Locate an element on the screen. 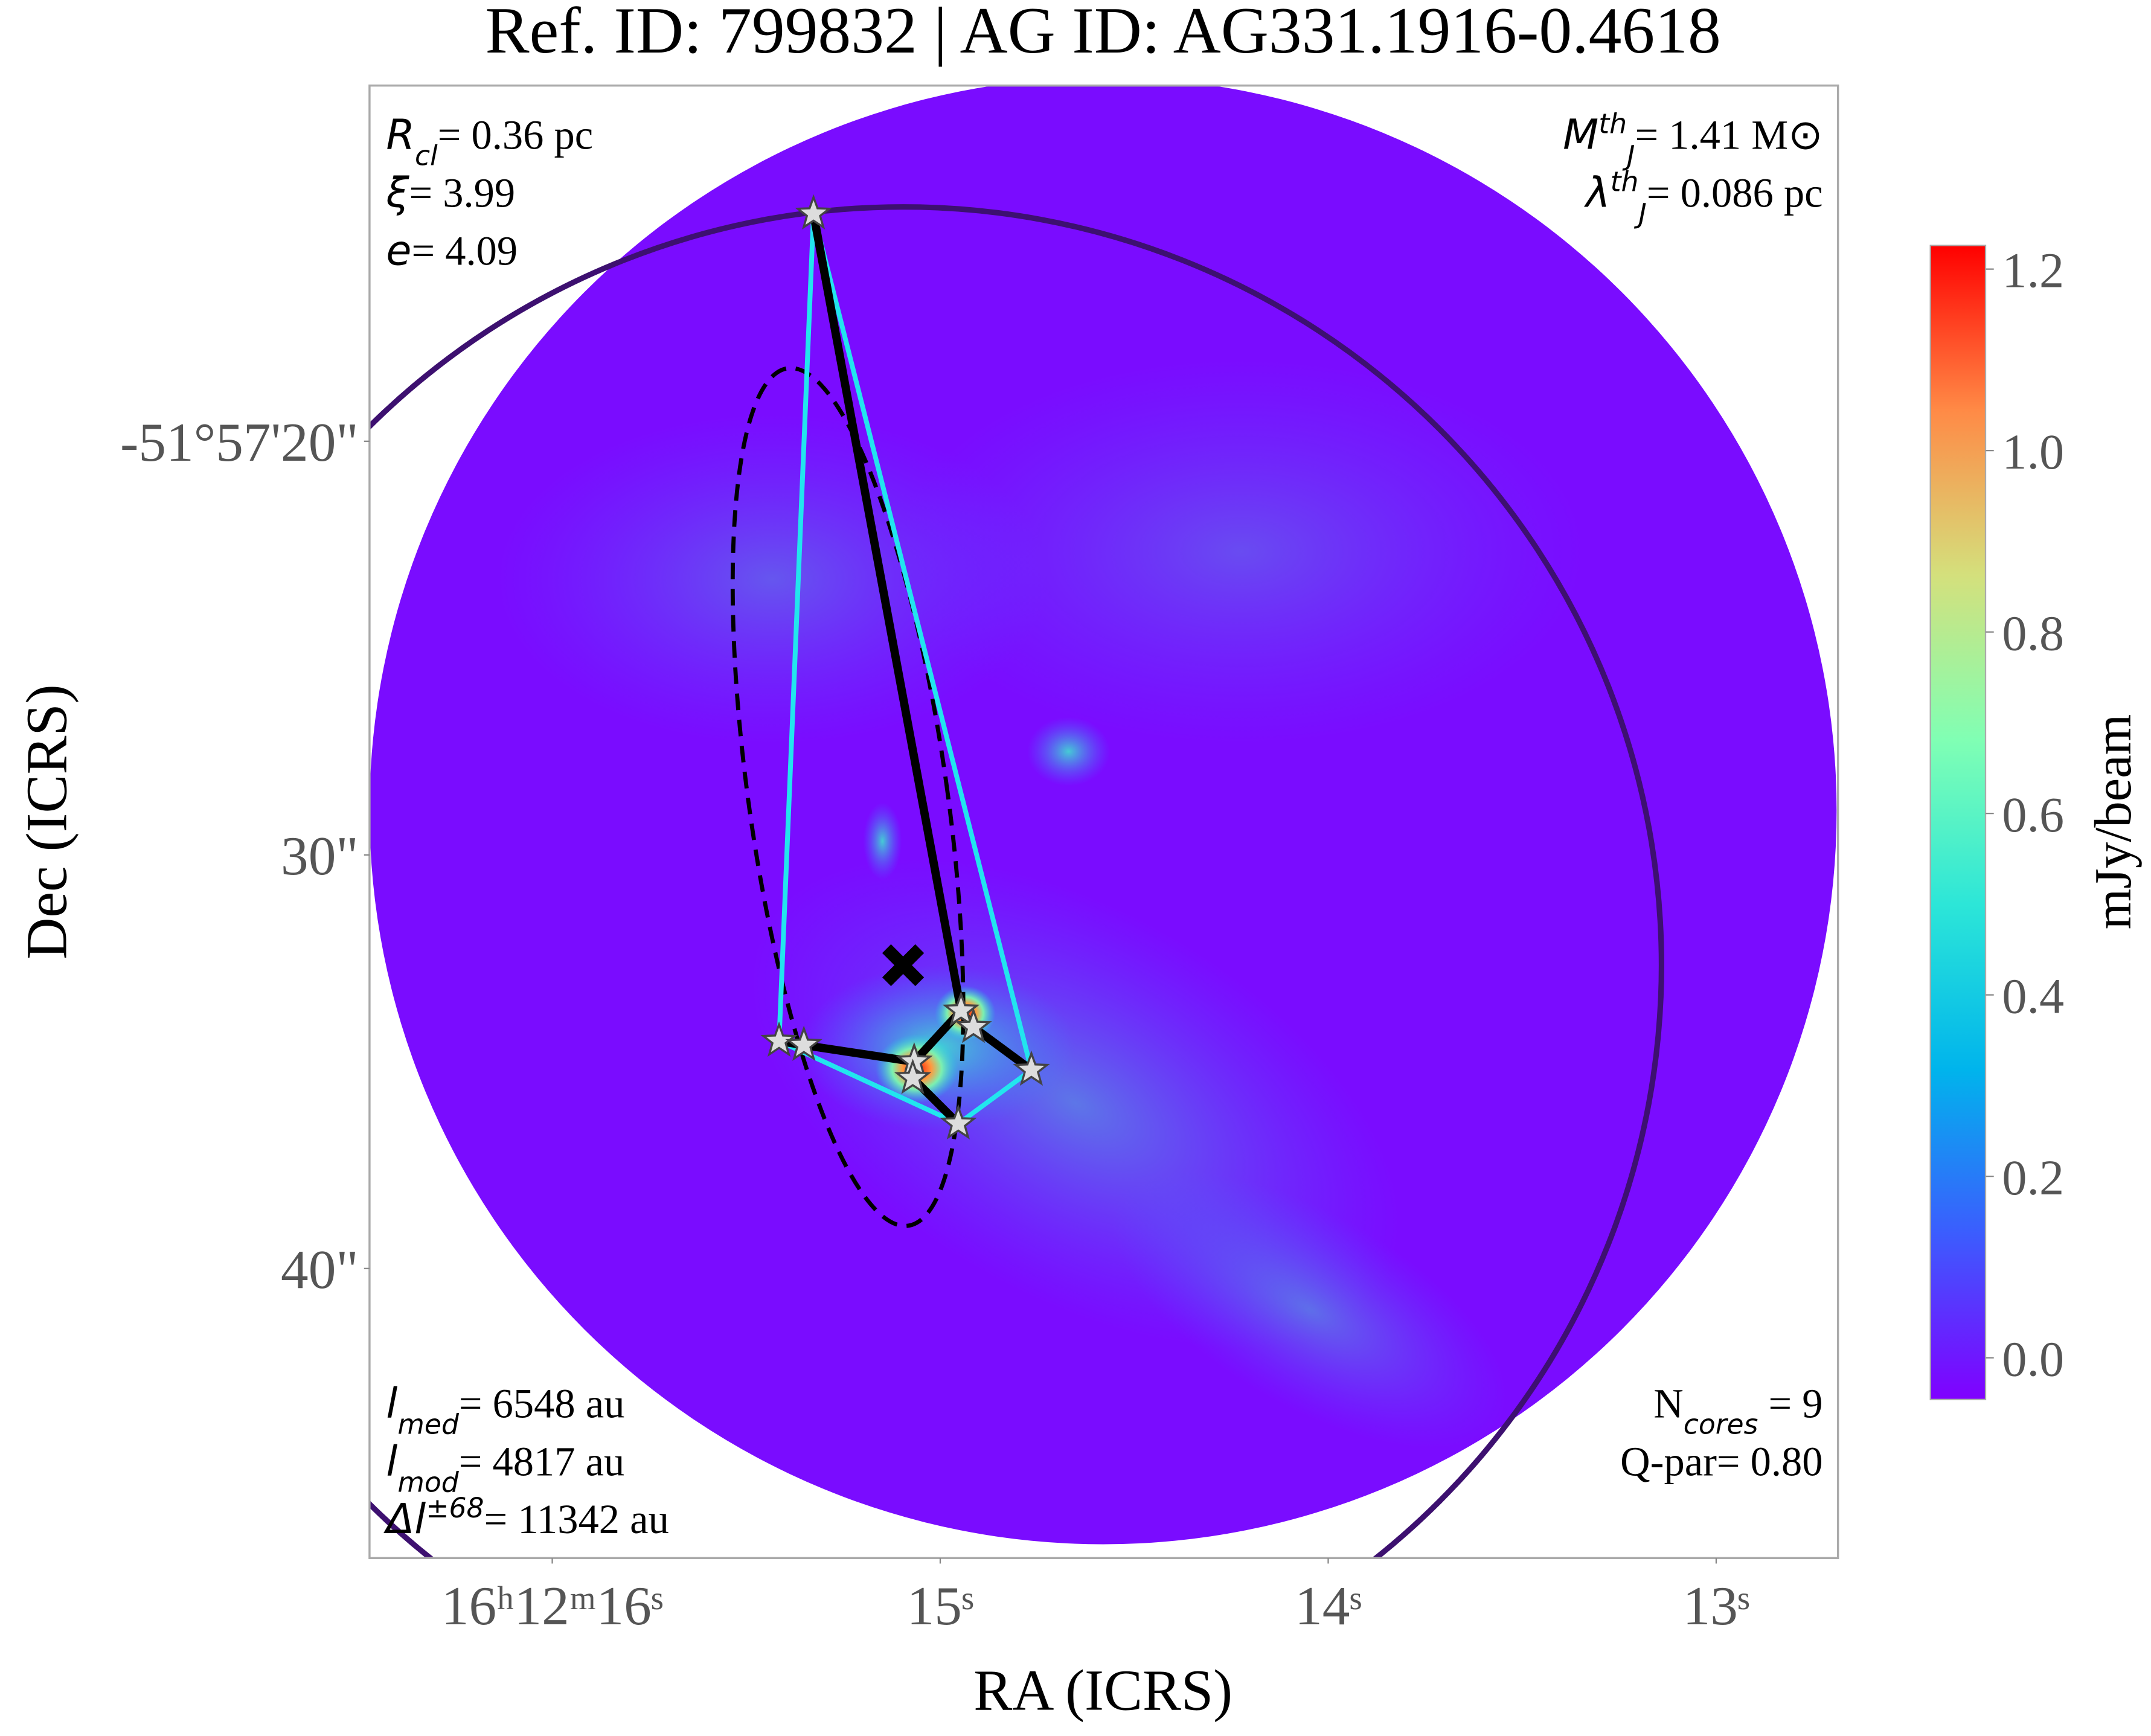 This screenshot has width=2151, height=1736. annotation-part: = 6548 au is located at coordinates (542, 1403).